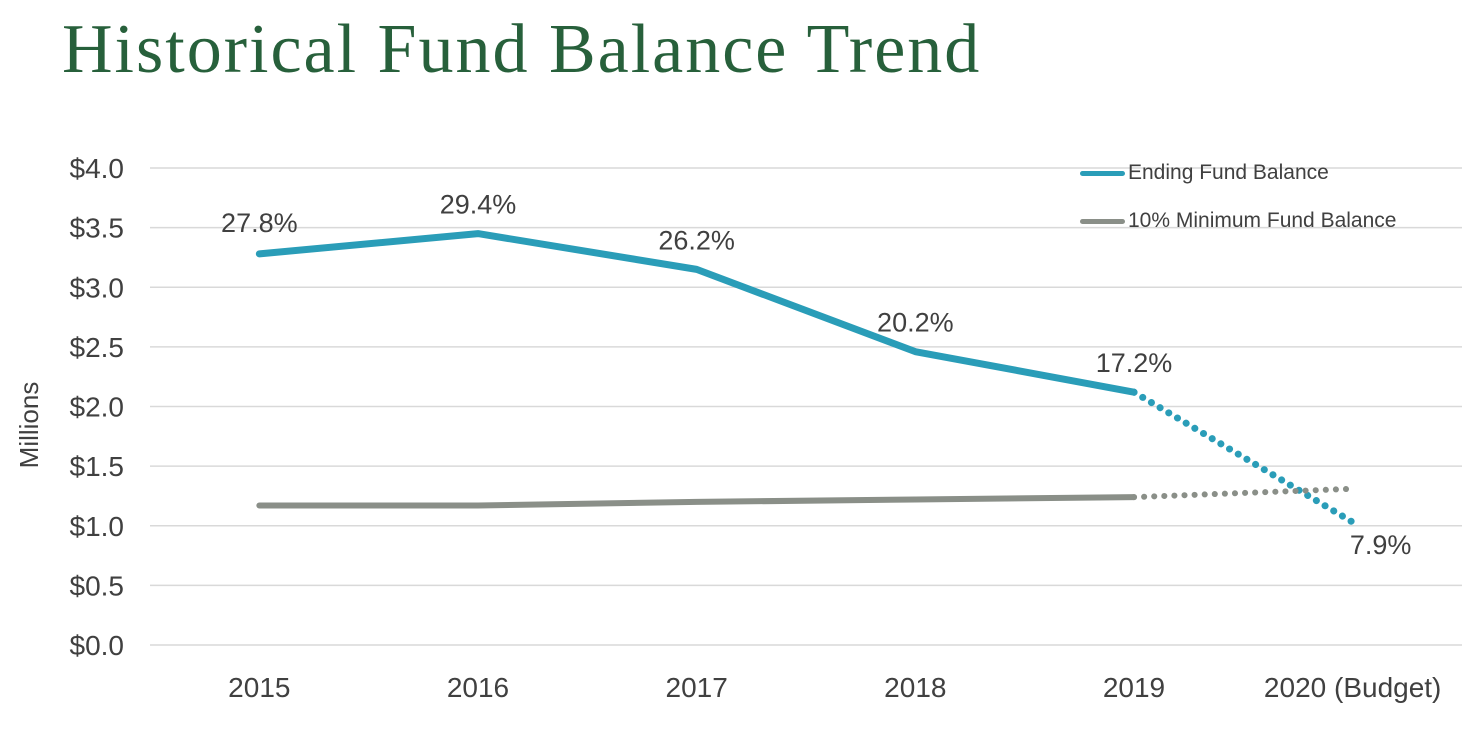 This screenshot has height=746, width=1476. What do you see at coordinates (1352, 687) in the screenshot?
I see `x-axis-label: 2020 (Budget)` at bounding box center [1352, 687].